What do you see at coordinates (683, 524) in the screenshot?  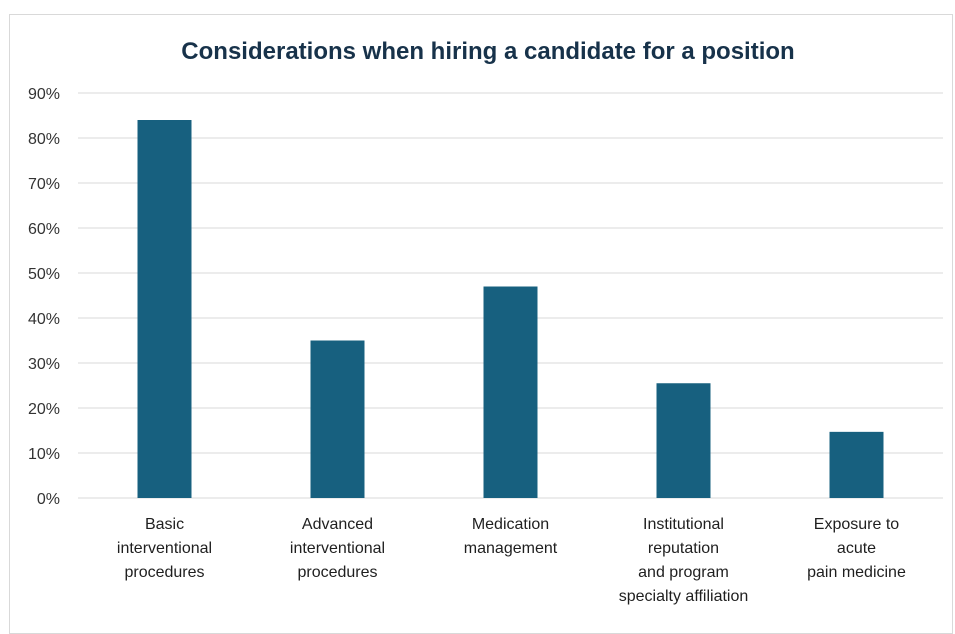 I see `x-category-label-line: Institutional` at bounding box center [683, 524].